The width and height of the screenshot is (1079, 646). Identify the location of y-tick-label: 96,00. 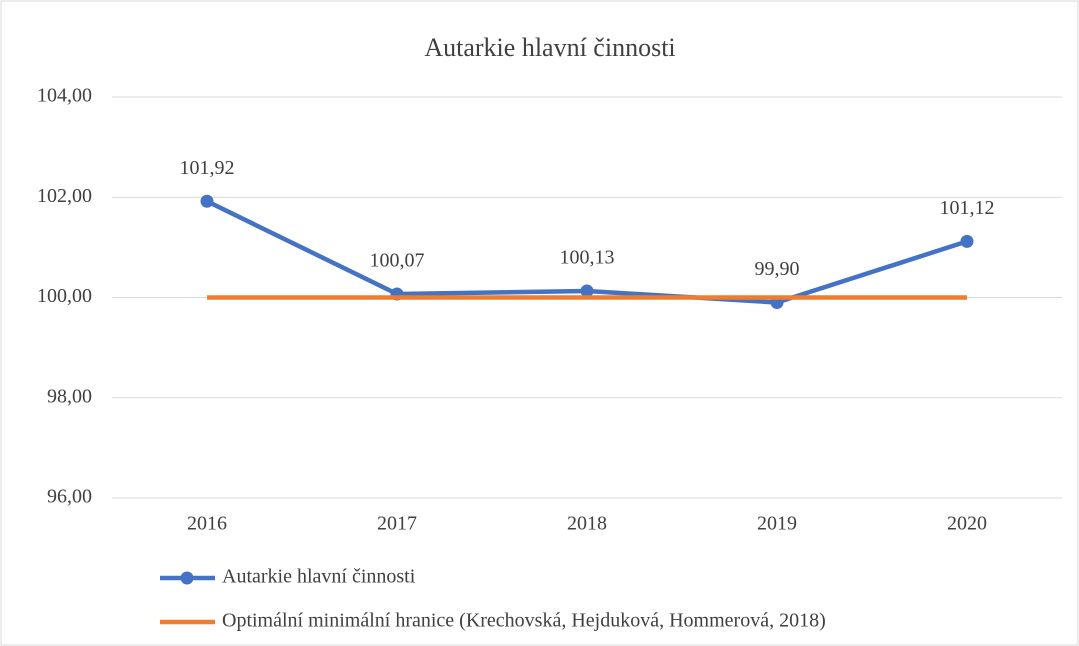
(69, 497).